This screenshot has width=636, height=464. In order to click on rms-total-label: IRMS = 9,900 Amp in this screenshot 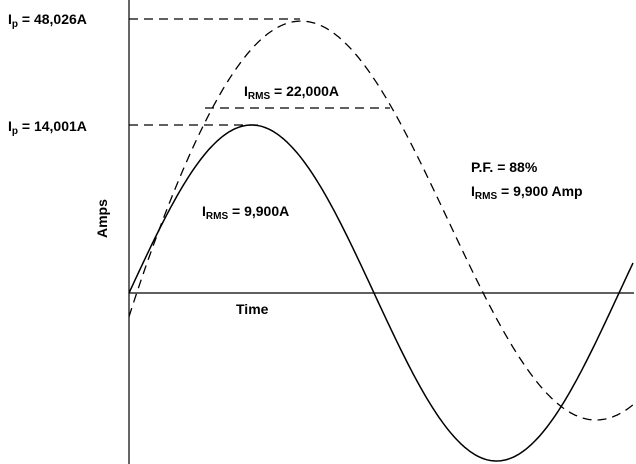, I will do `click(527, 192)`.